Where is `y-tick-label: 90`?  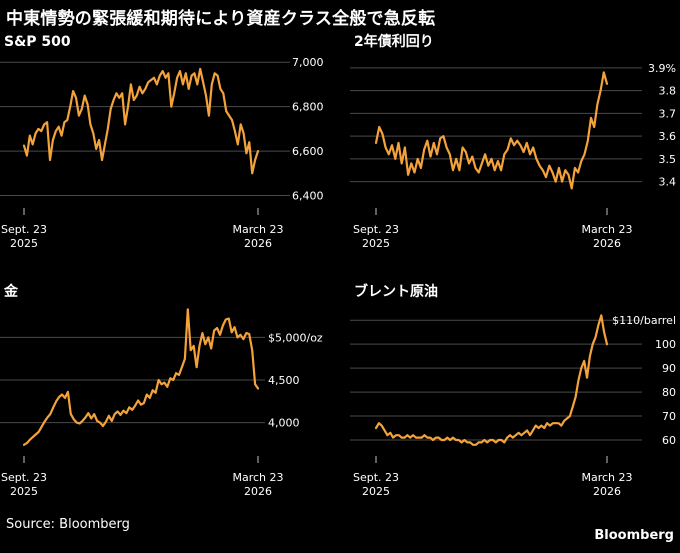
y-tick-label: 90 is located at coordinates (669, 368).